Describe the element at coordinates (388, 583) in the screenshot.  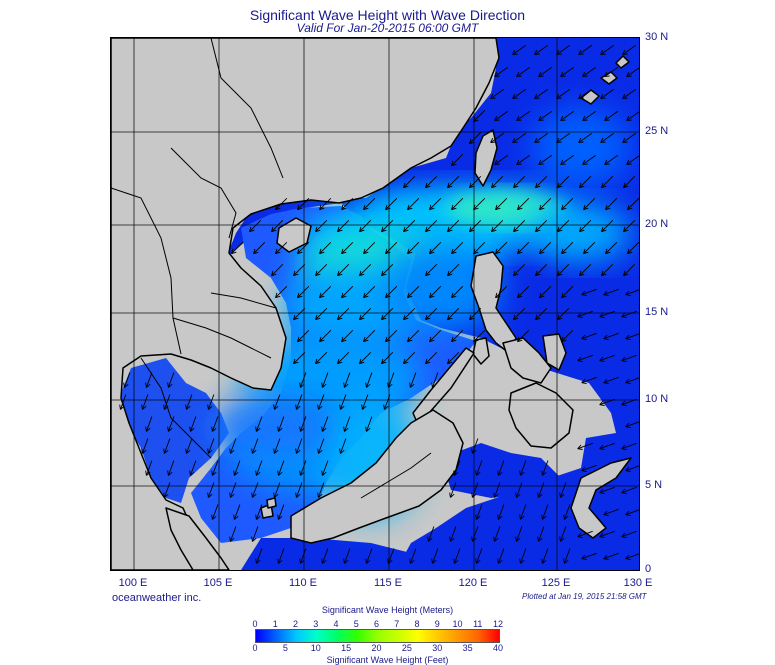
I see `lon-label-115e: 115 E` at that location.